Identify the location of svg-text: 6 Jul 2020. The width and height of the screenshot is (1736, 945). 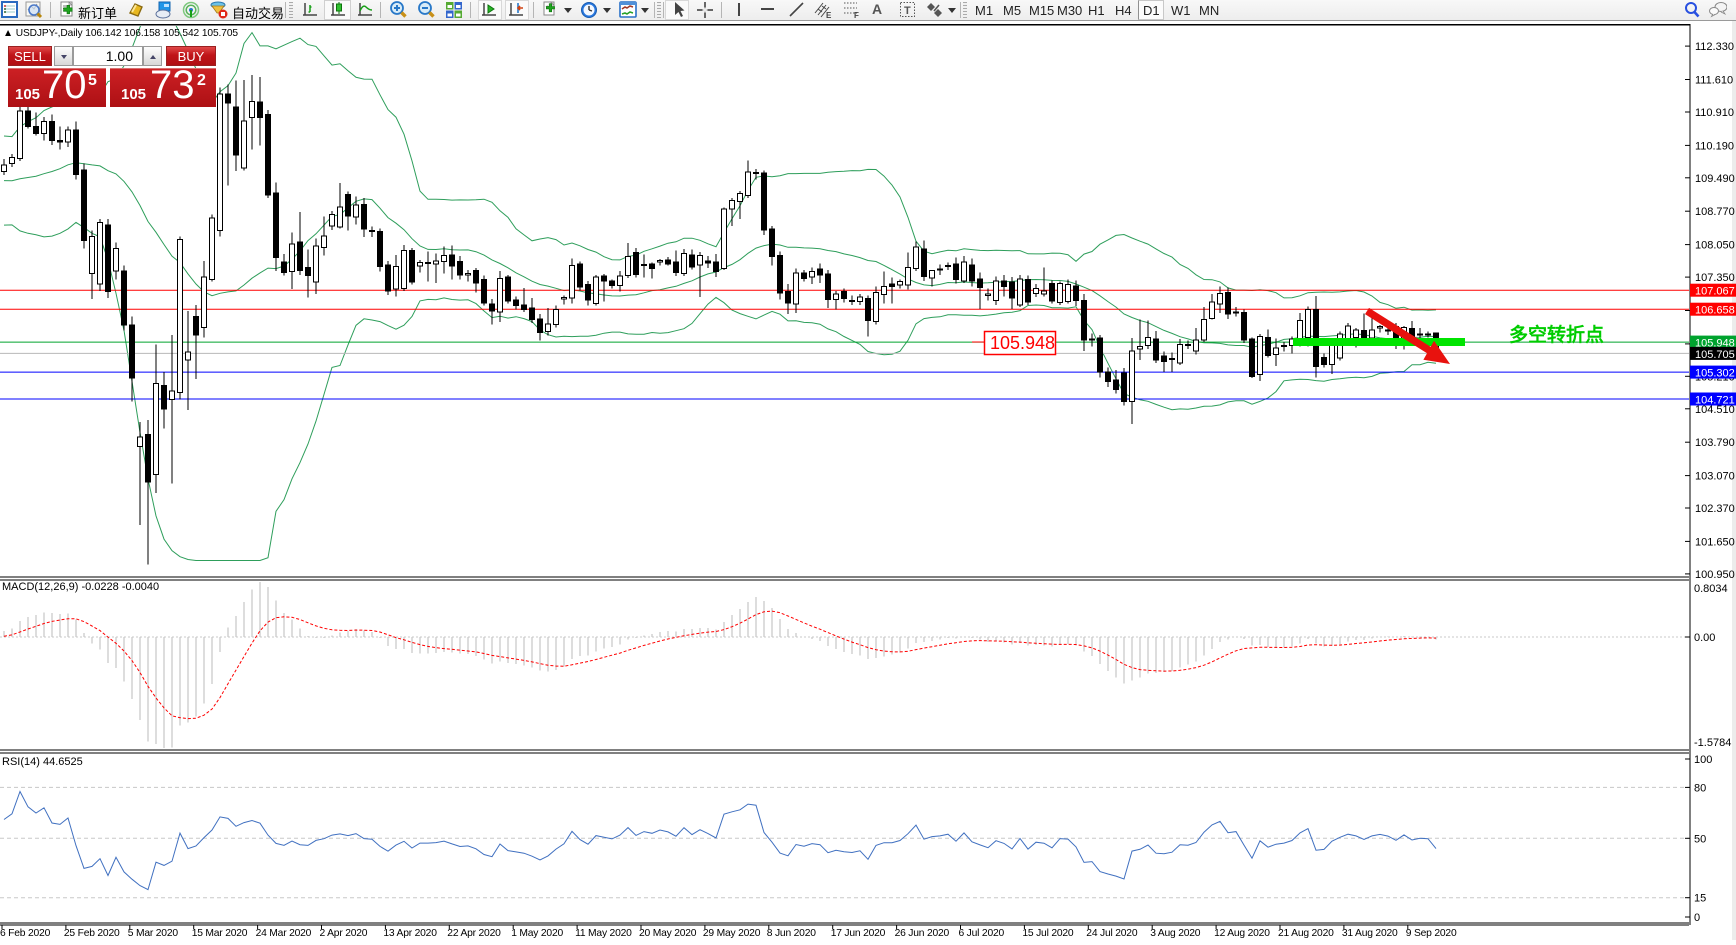
(982, 933).